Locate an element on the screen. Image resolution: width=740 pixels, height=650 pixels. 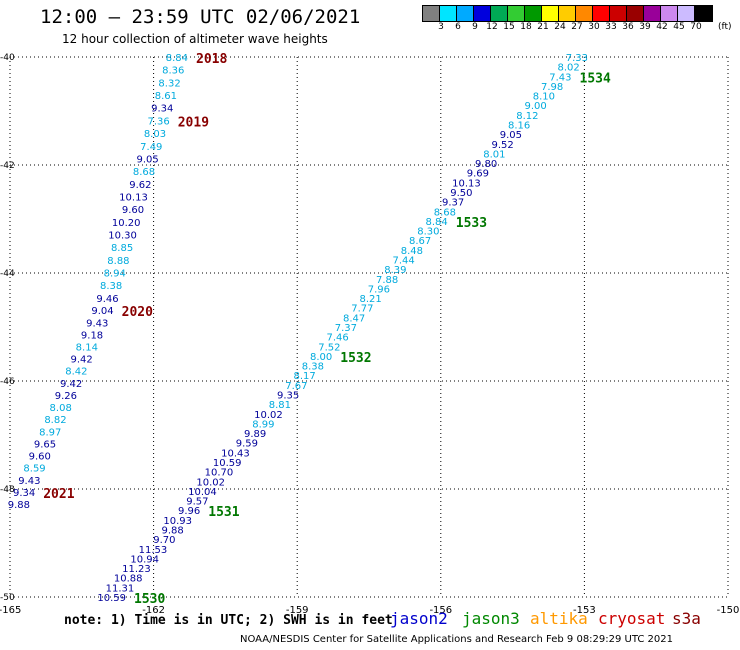
pass-time-label: 1532 is located at coordinates (355, 358).